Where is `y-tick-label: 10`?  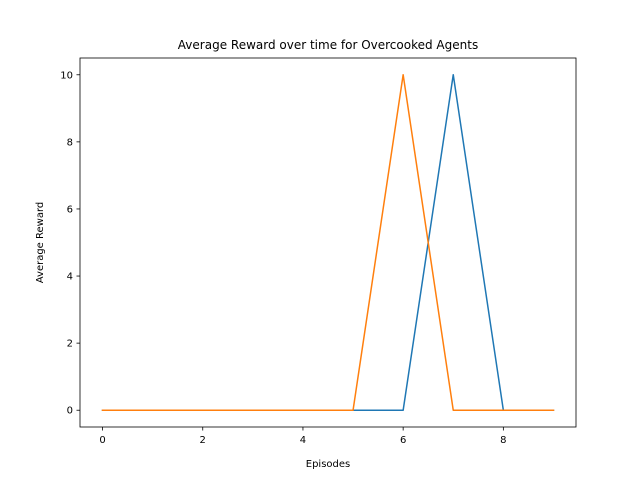 y-tick-label: 10 is located at coordinates (66, 75).